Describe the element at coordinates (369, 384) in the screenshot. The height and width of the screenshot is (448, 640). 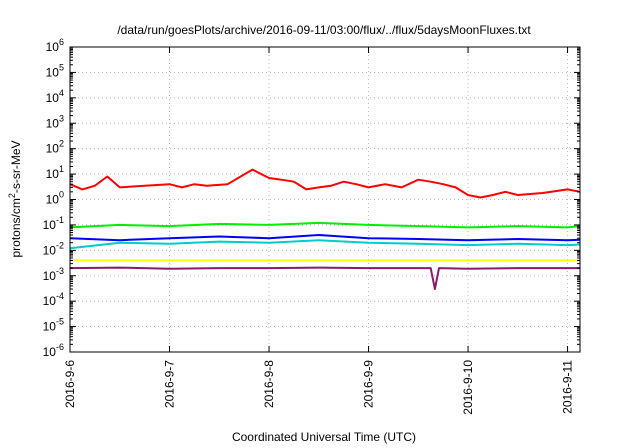
I see `x-tick-label: 2016-9-9` at that location.